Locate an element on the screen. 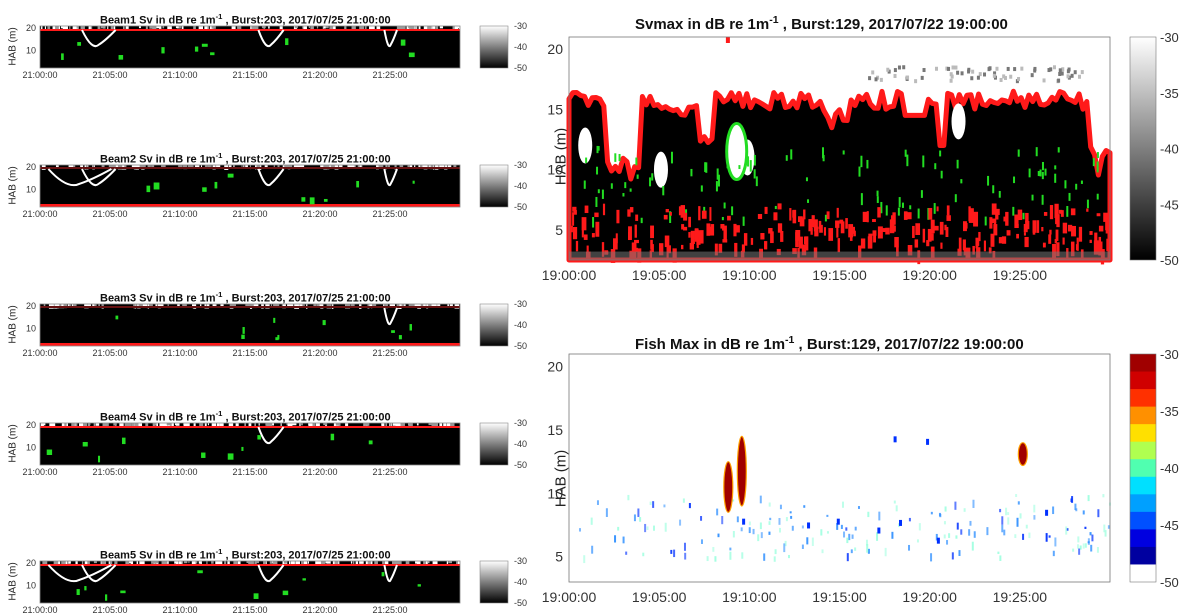  y-tick-label: 10 is located at coordinates (31, 328).